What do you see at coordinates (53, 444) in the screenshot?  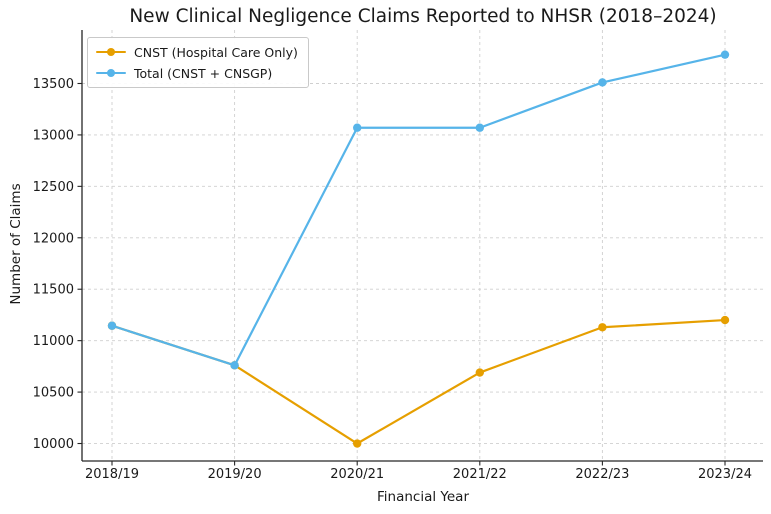 I see `y-tick-label: 10000` at bounding box center [53, 444].